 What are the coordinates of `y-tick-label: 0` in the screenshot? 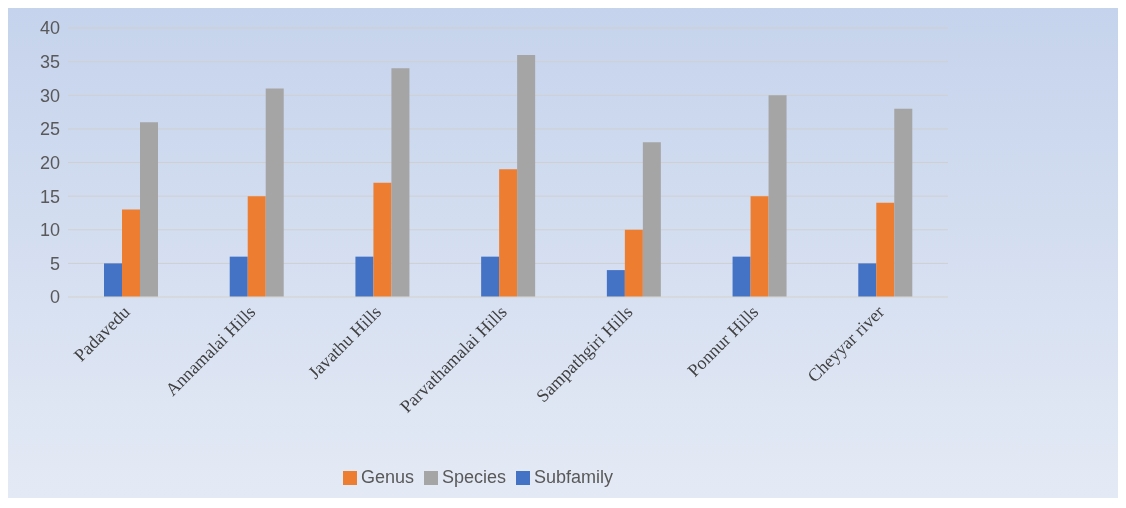 It's located at (54, 297).